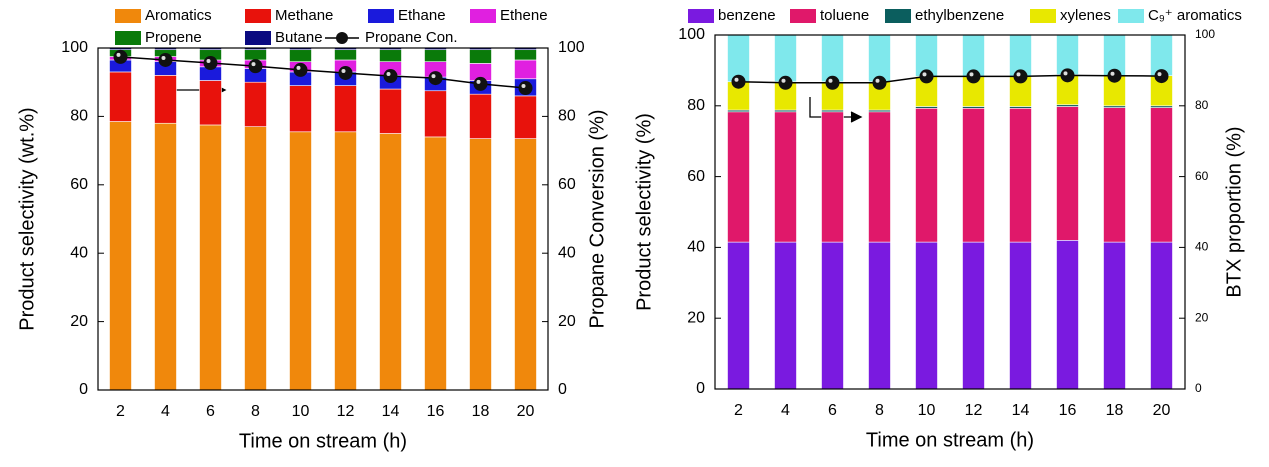  Describe the element at coordinates (79, 184) in the screenshot. I see `y-tick-label: 60` at that location.